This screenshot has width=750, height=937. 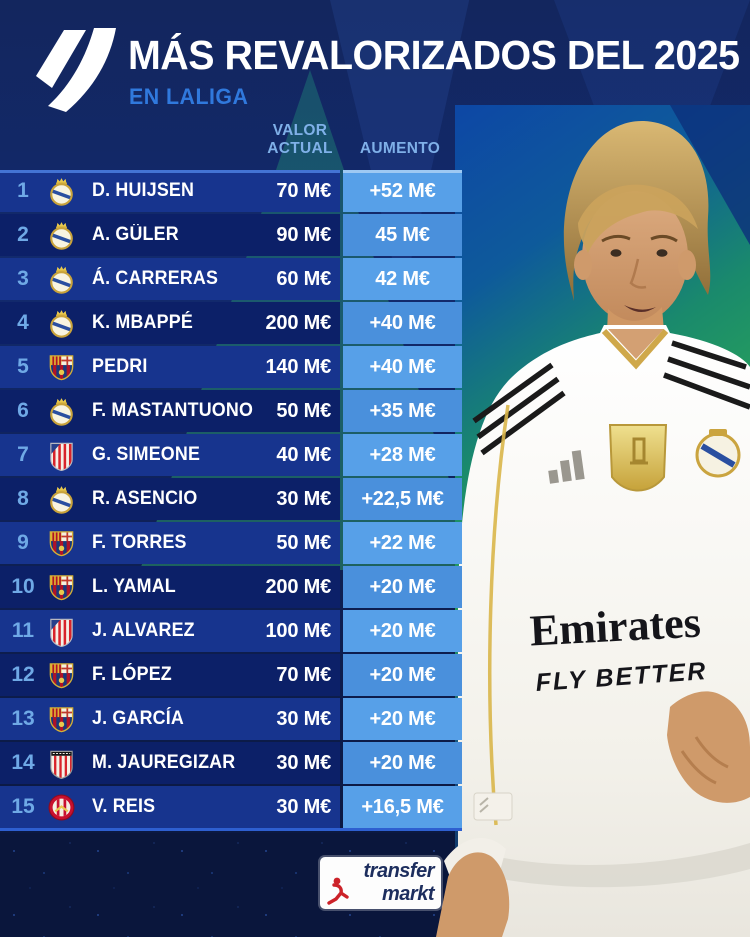 I want to click on player-name: K. MBAPPÉ, so click(x=142, y=322).